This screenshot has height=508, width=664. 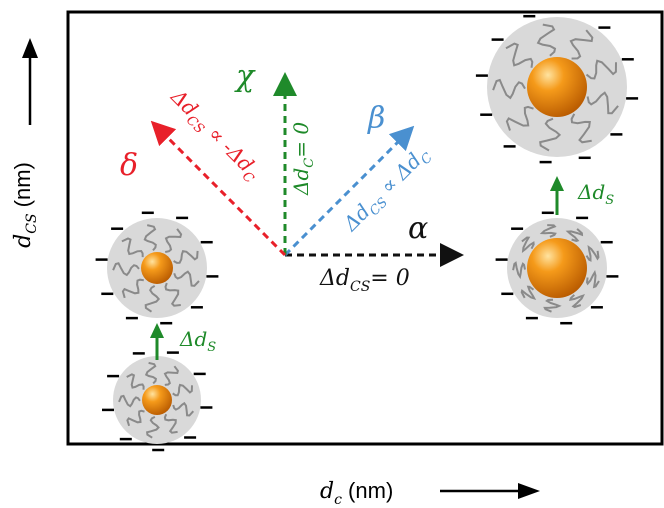 I want to click on x-axis-label: dc (nm), so click(x=356, y=493).